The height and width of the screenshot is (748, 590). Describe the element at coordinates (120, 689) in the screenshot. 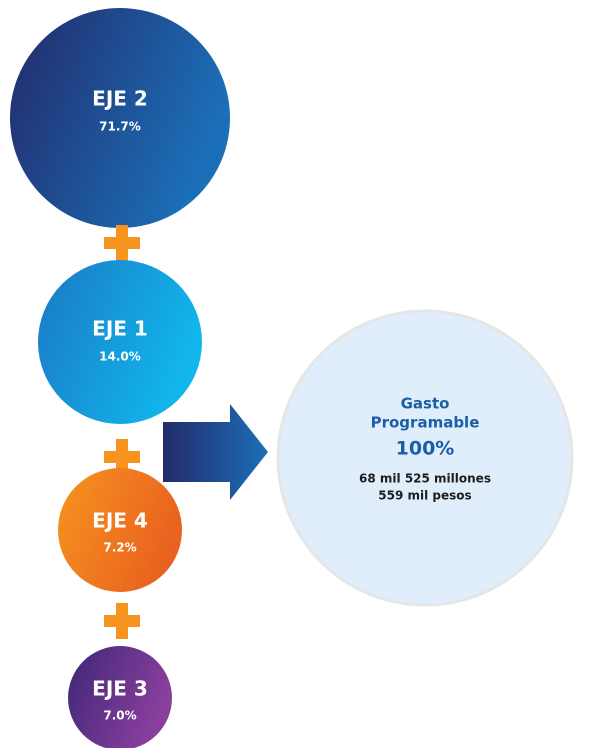

I see `node-label: EJE 3` at that location.